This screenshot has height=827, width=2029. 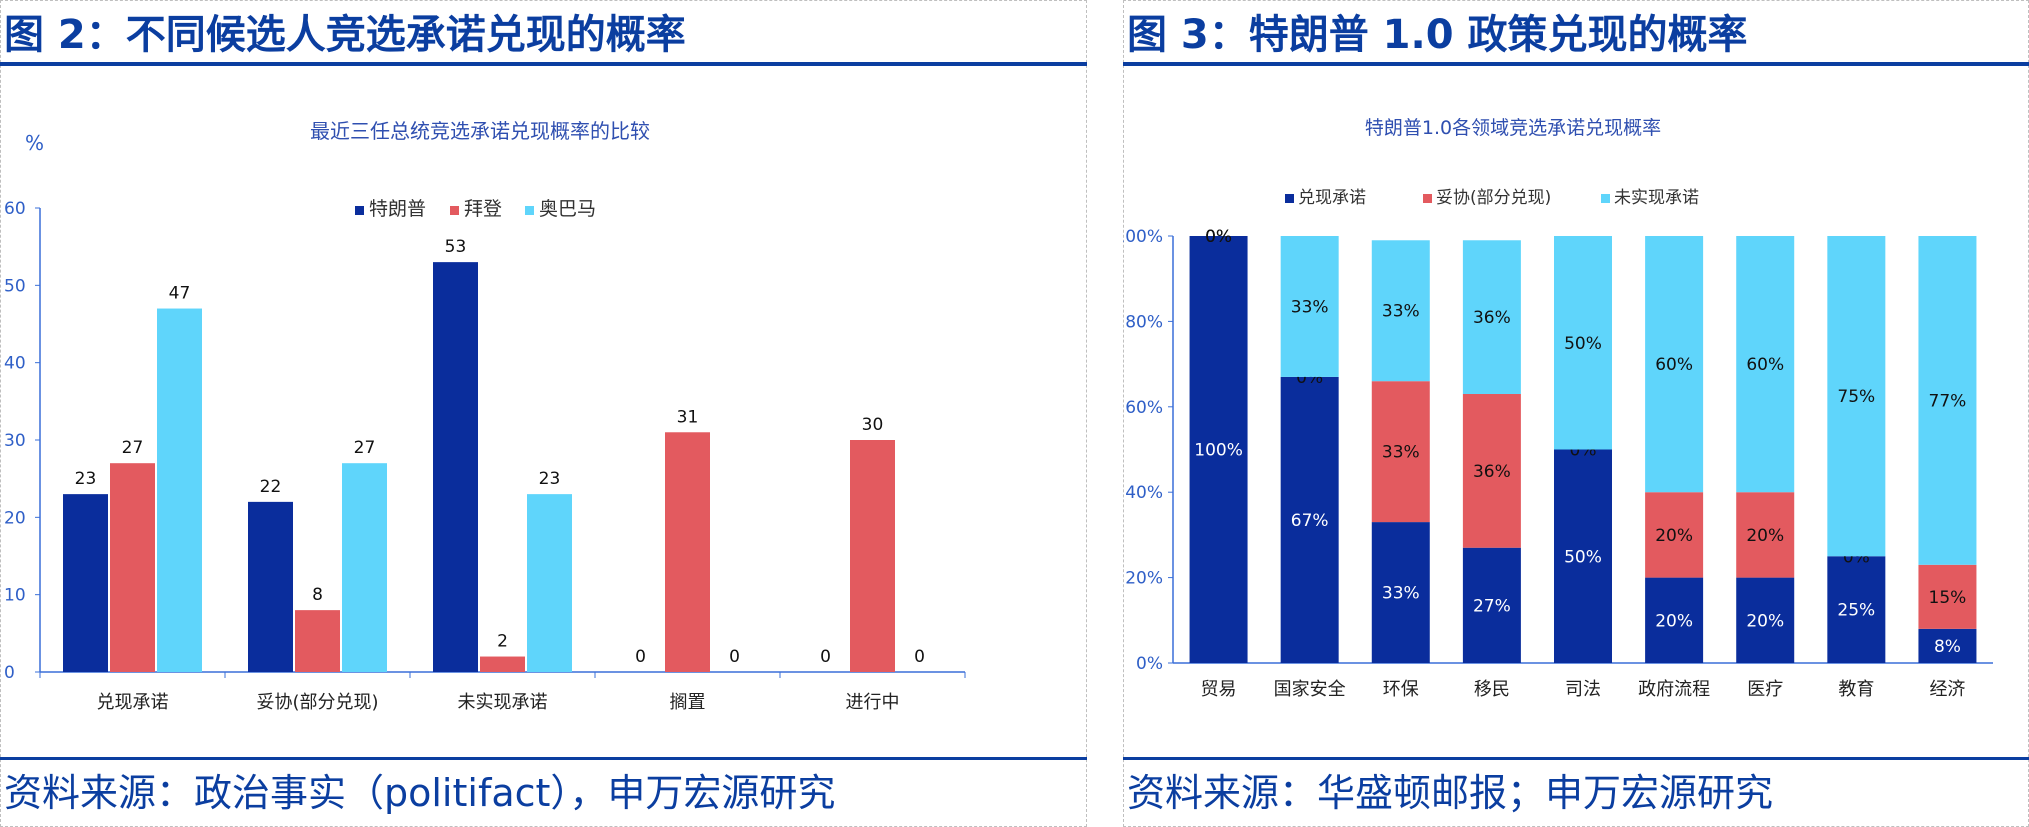 What do you see at coordinates (567, 209) in the screenshot?
I see `legend-label-2: 奥巴马` at bounding box center [567, 209].